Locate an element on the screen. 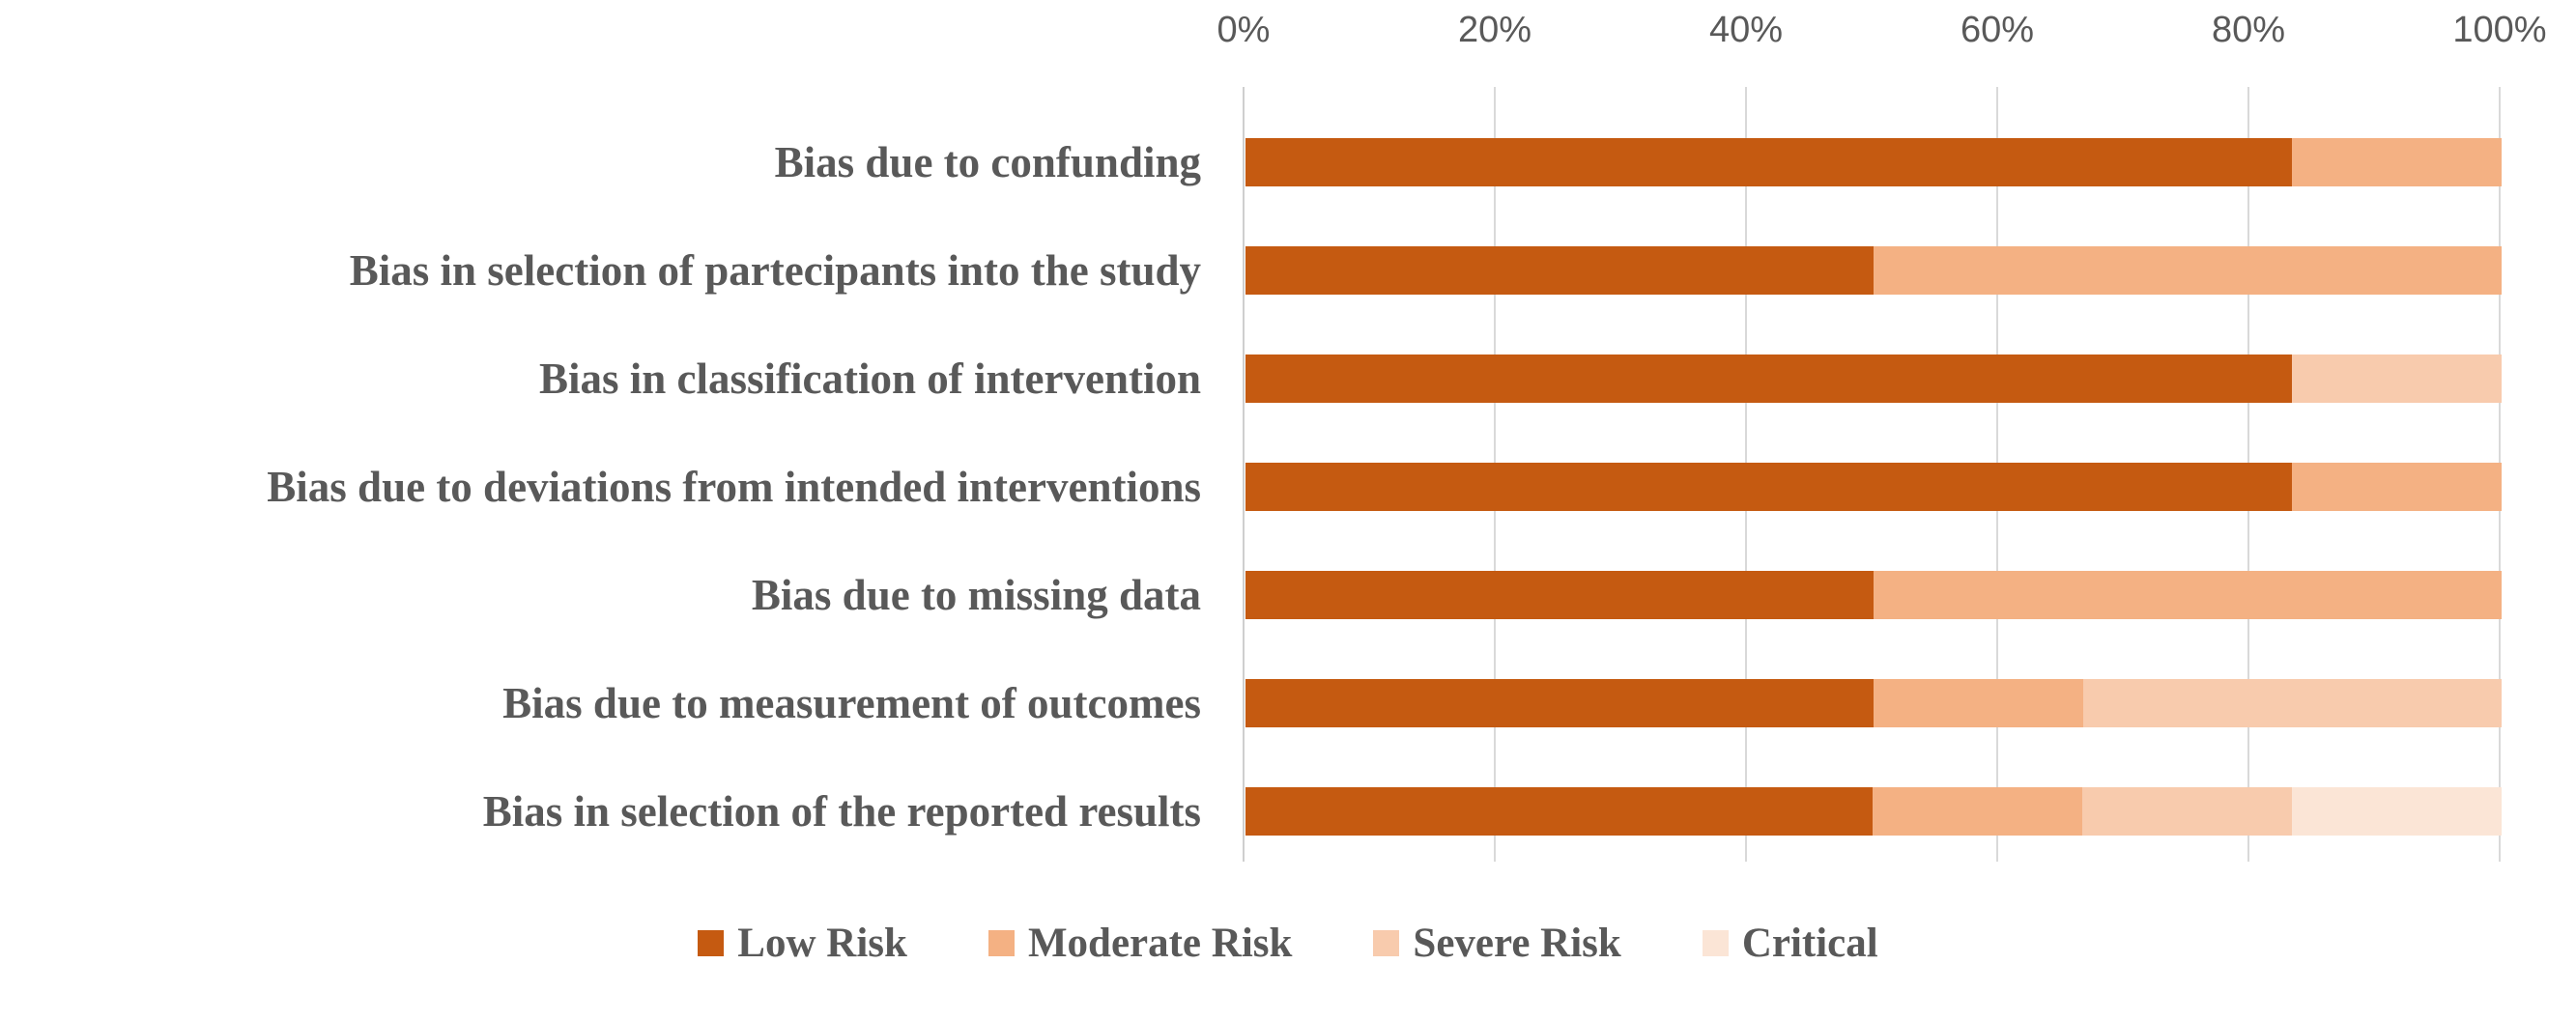  legend-item-low-risk: Low Risk is located at coordinates (803, 943).